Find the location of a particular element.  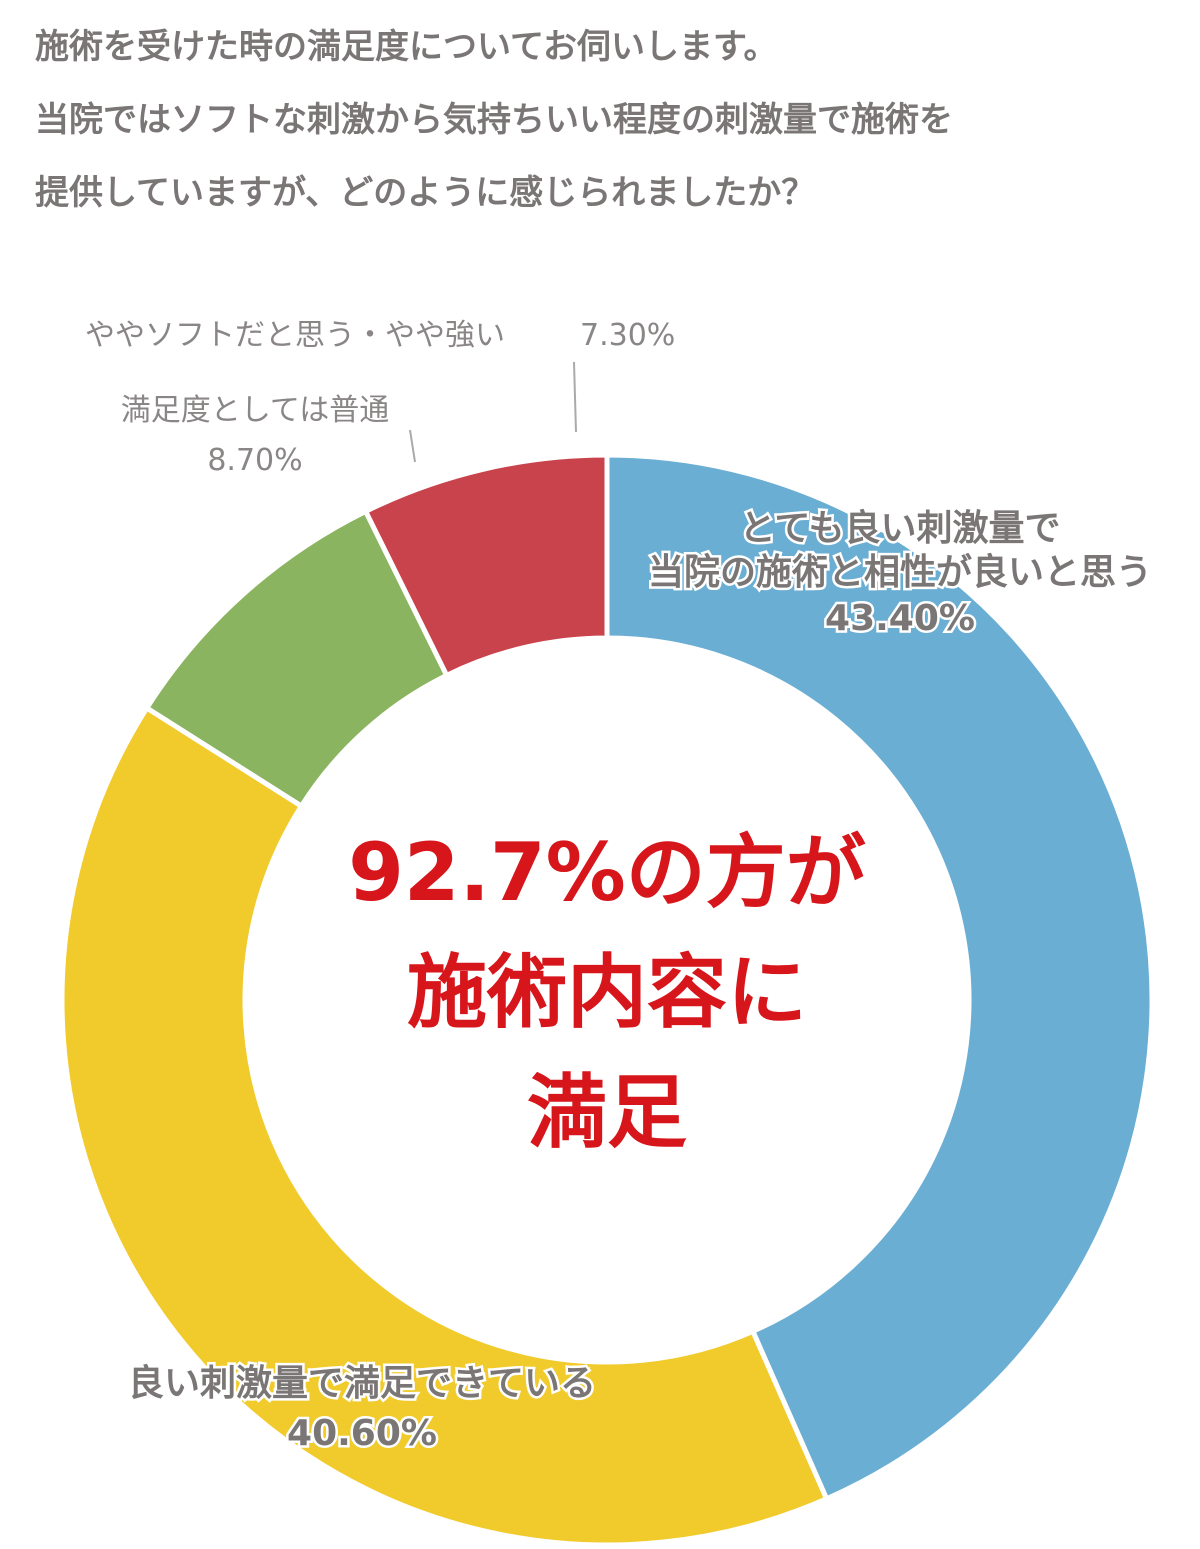

value-label: 8.70% is located at coordinates (254, 460).